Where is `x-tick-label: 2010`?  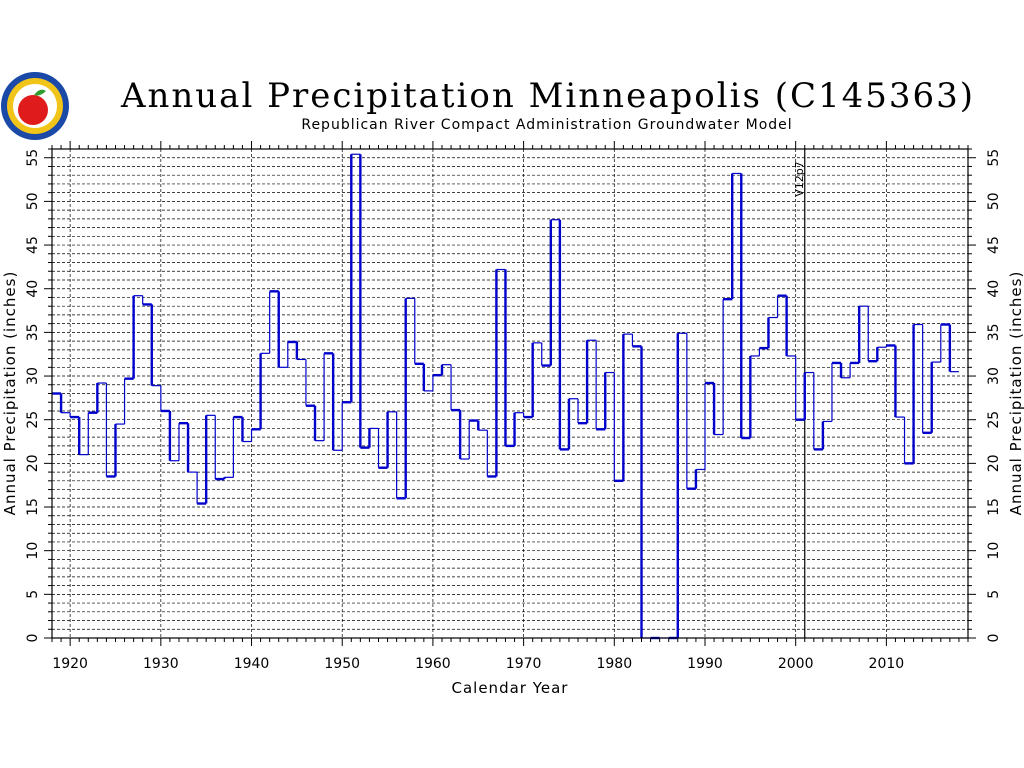 x-tick-label: 2010 is located at coordinates (887, 664).